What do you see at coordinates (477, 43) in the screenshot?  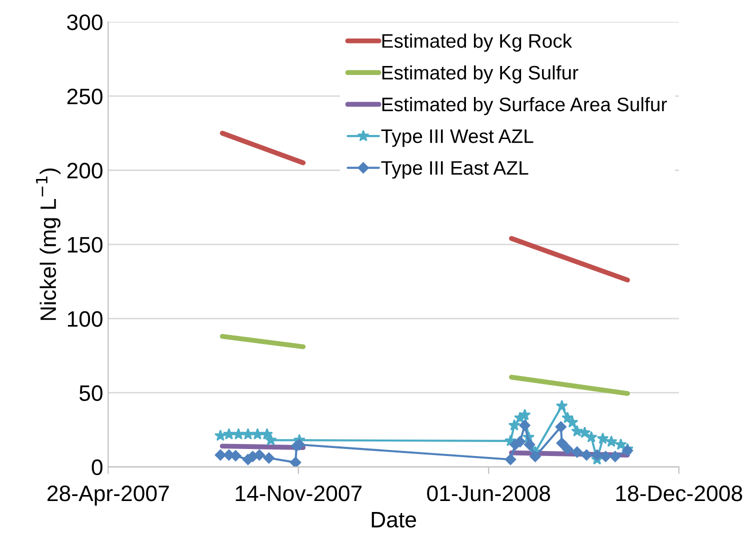 I see `legend-label: Estimated by Kg Rock` at bounding box center [477, 43].